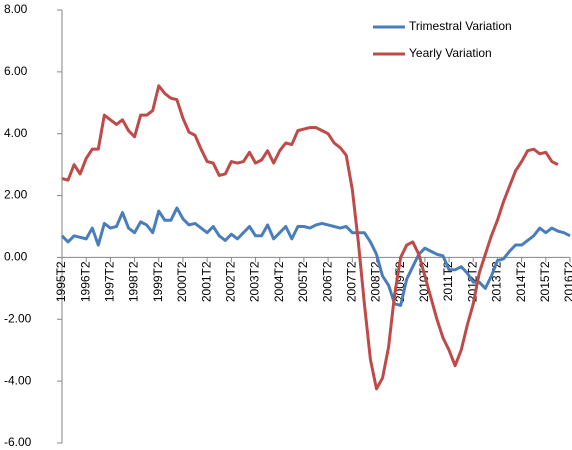 This screenshot has height=450, width=572. Describe the element at coordinates (61, 281) in the screenshot. I see `x-tick-label: 1995T2` at that location.